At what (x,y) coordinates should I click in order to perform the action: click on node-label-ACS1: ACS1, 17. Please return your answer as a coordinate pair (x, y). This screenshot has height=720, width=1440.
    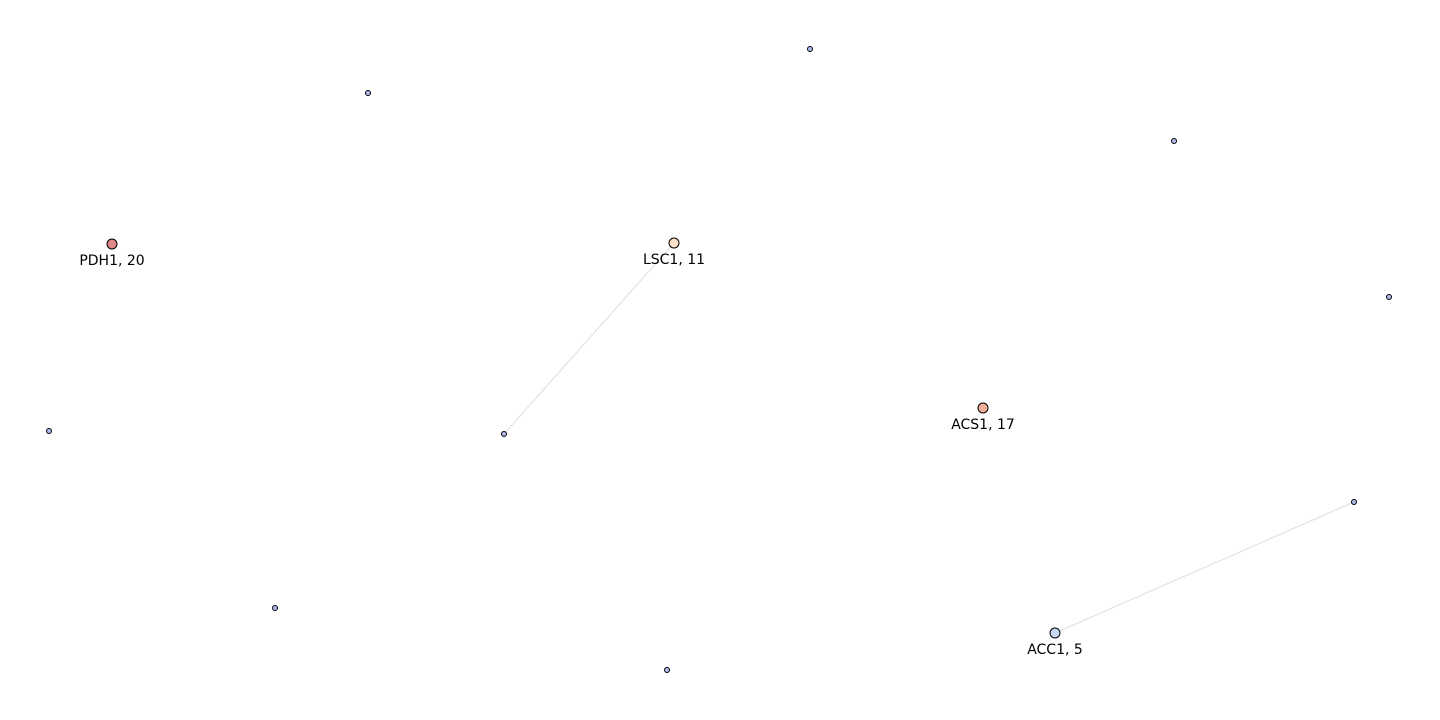
    Looking at the image, I should click on (983, 425).